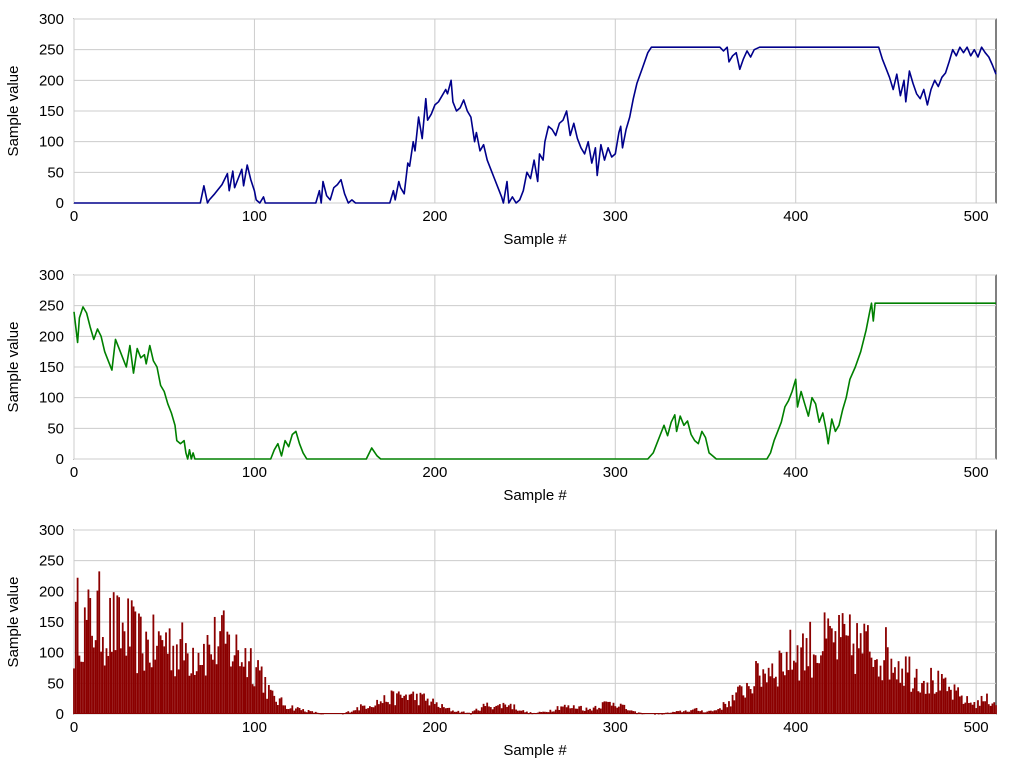 The width and height of the screenshot is (1024, 768). I want to click on x-tick-label-middle: 500, so click(976, 472).